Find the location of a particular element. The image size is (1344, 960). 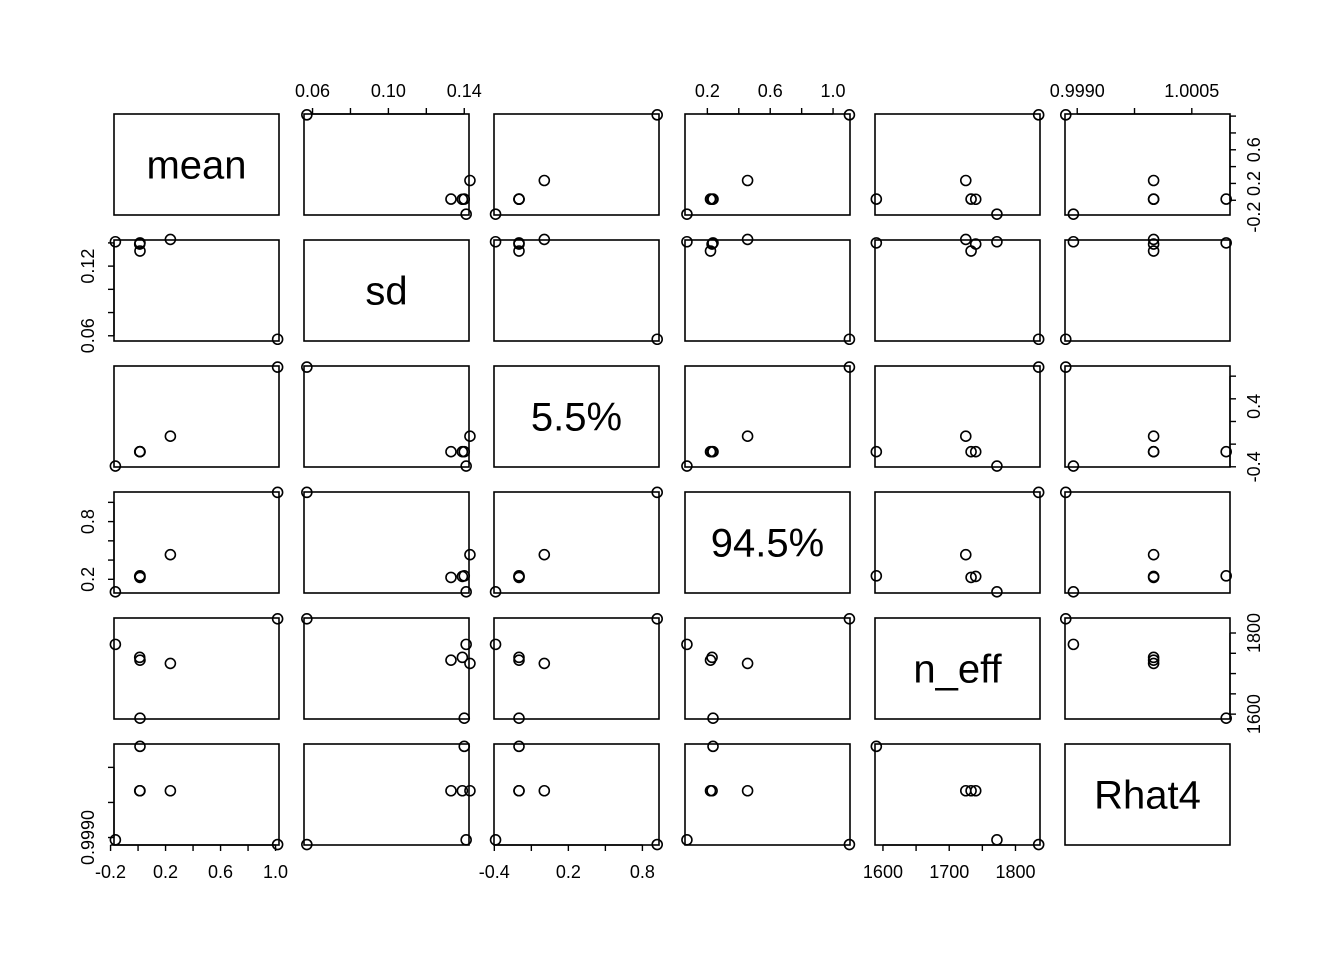

panel-sd-vs-n-eff is located at coordinates (957, 289).